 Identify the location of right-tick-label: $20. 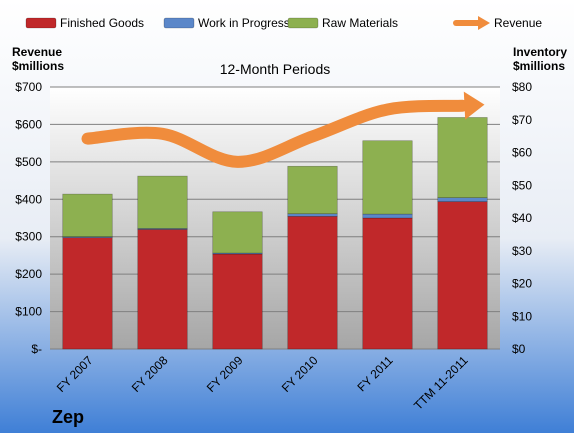
(522, 284).